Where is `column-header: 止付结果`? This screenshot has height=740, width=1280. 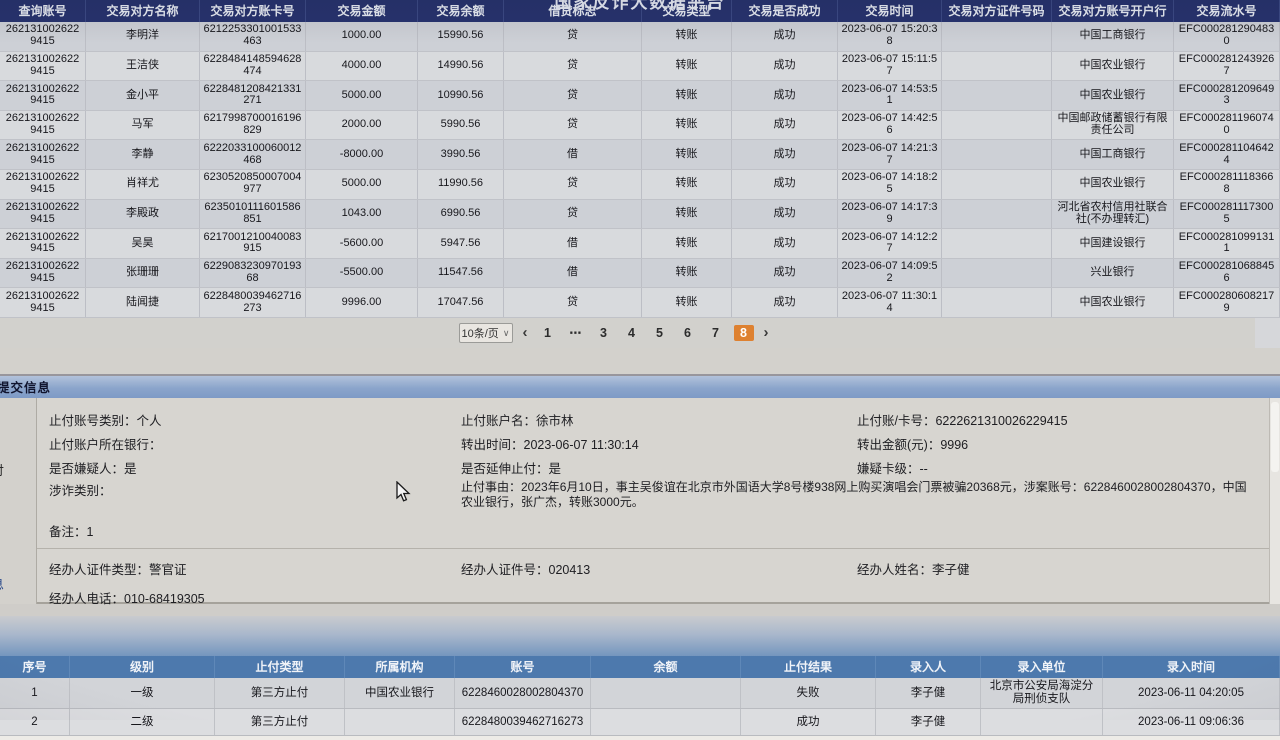 column-header: 止付结果 is located at coordinates (808, 666).